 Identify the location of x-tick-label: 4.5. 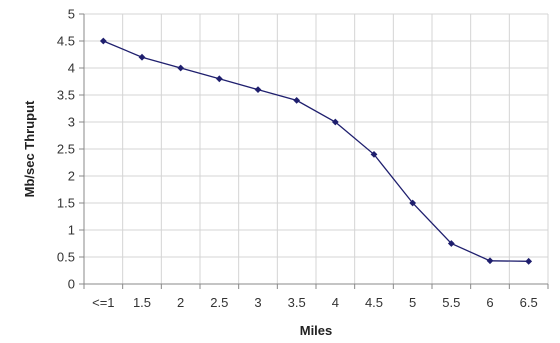
(374, 302).